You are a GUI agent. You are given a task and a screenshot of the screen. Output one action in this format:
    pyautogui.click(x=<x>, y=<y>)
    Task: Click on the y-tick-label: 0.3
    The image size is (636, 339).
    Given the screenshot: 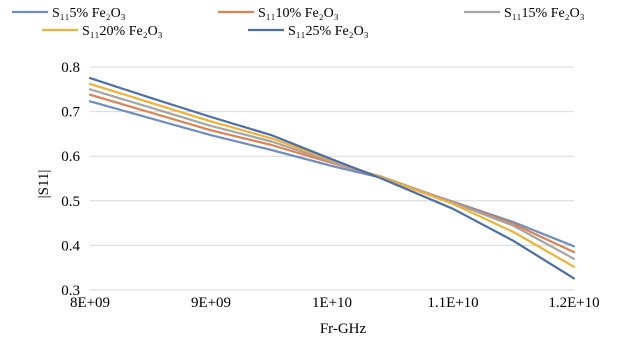 What is the action you would take?
    pyautogui.click(x=70, y=291)
    